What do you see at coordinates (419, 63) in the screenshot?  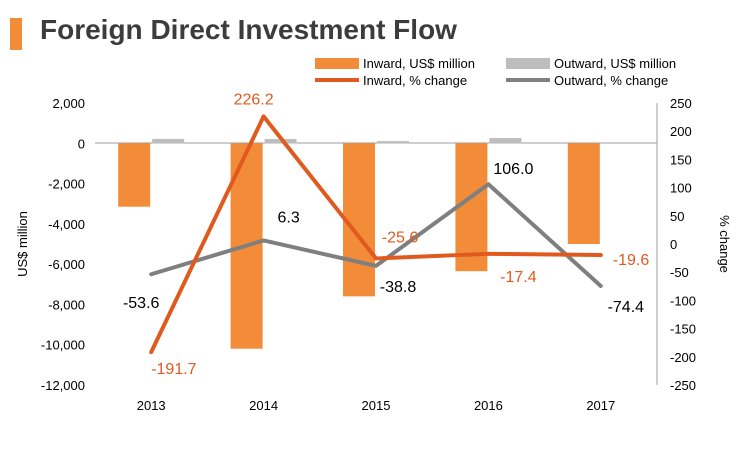 I see `legend-label-inward: Inward, US$ million` at bounding box center [419, 63].